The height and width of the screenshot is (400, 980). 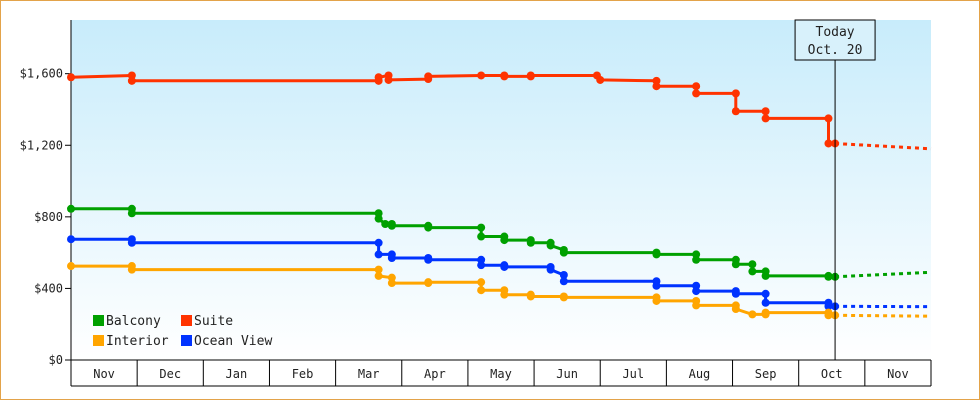 I want to click on y-tick-label: $1,200, so click(x=41, y=145).